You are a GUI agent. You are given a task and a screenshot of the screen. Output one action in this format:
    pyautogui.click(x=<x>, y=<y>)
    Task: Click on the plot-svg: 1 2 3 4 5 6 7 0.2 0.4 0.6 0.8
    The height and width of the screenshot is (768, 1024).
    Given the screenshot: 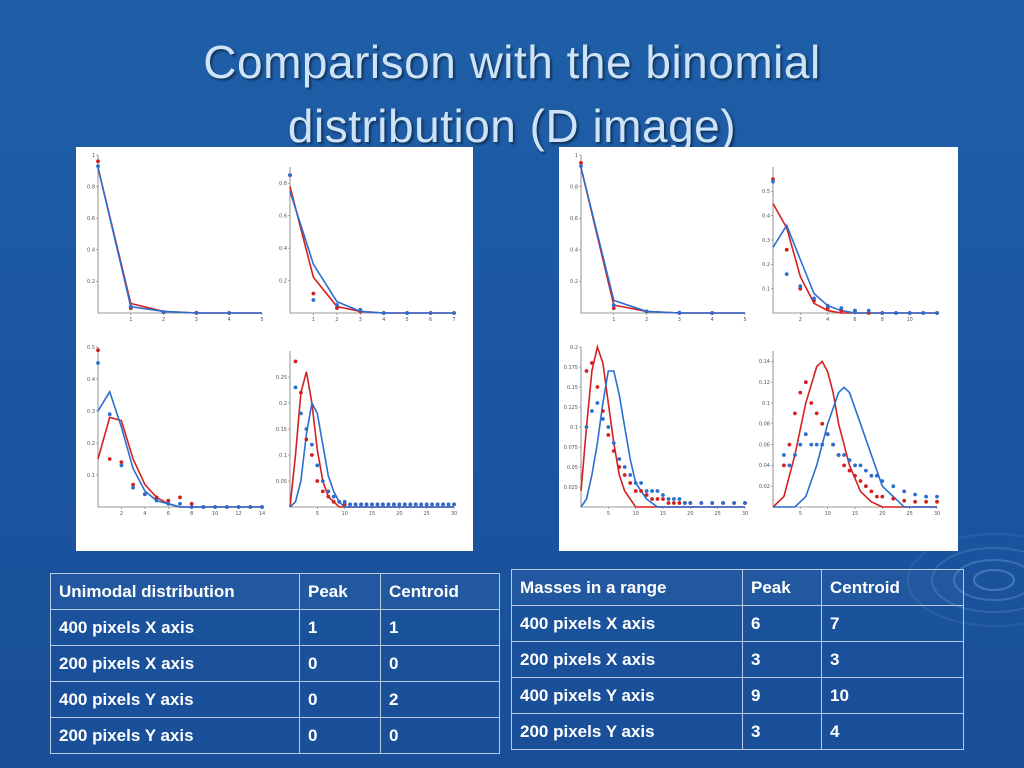 What is the action you would take?
    pyautogui.click(x=367, y=245)
    